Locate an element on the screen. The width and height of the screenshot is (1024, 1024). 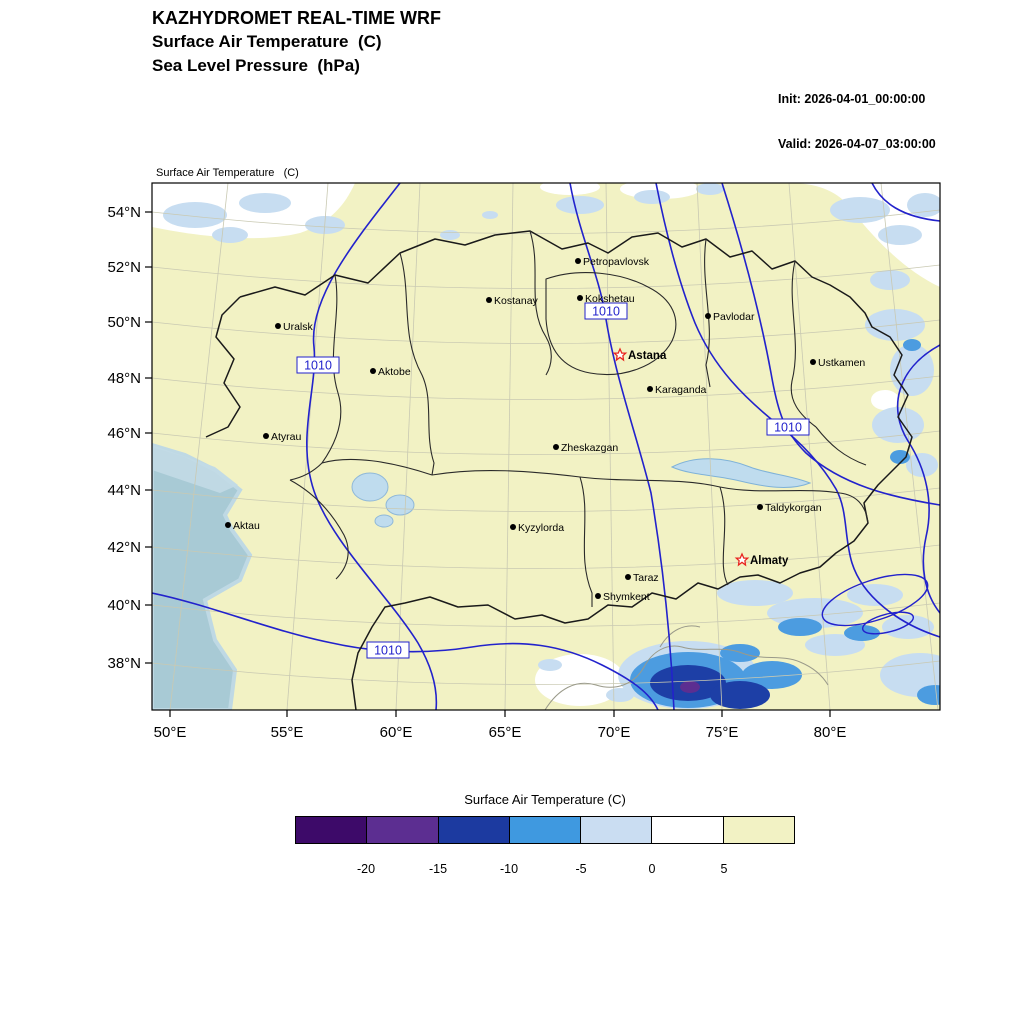
city-marker-kokshetau: Kokshetau is located at coordinates (606, 299).